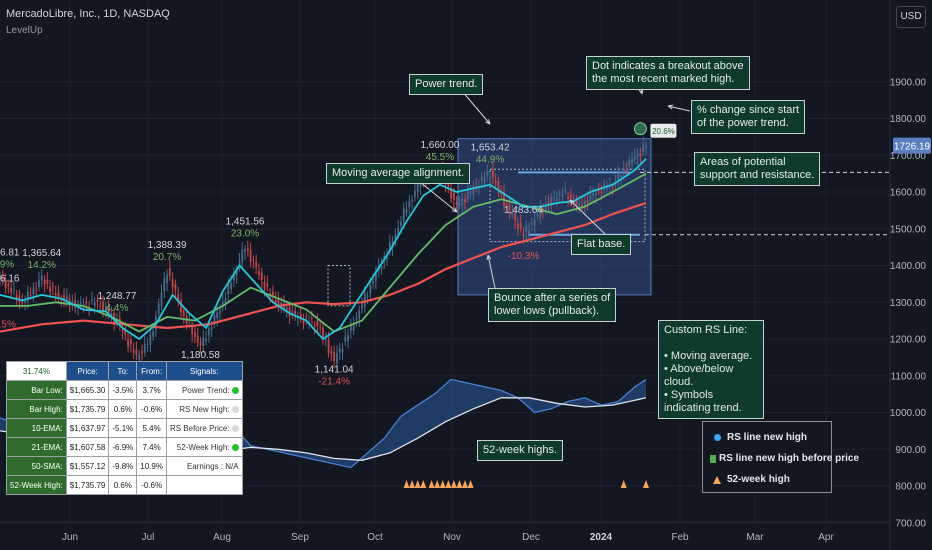  I want to click on stats-cell-label: 21-EMA:, so click(36, 447).